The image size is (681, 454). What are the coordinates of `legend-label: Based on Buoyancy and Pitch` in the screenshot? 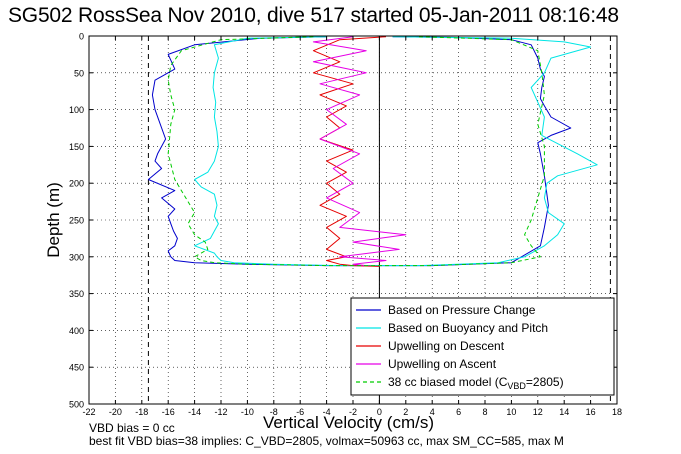 It's located at (468, 328).